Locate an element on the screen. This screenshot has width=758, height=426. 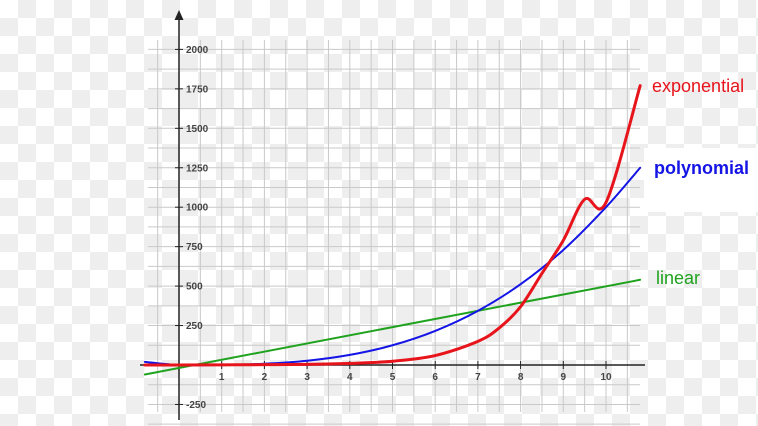
x-tick-label: 6 is located at coordinates (435, 377).